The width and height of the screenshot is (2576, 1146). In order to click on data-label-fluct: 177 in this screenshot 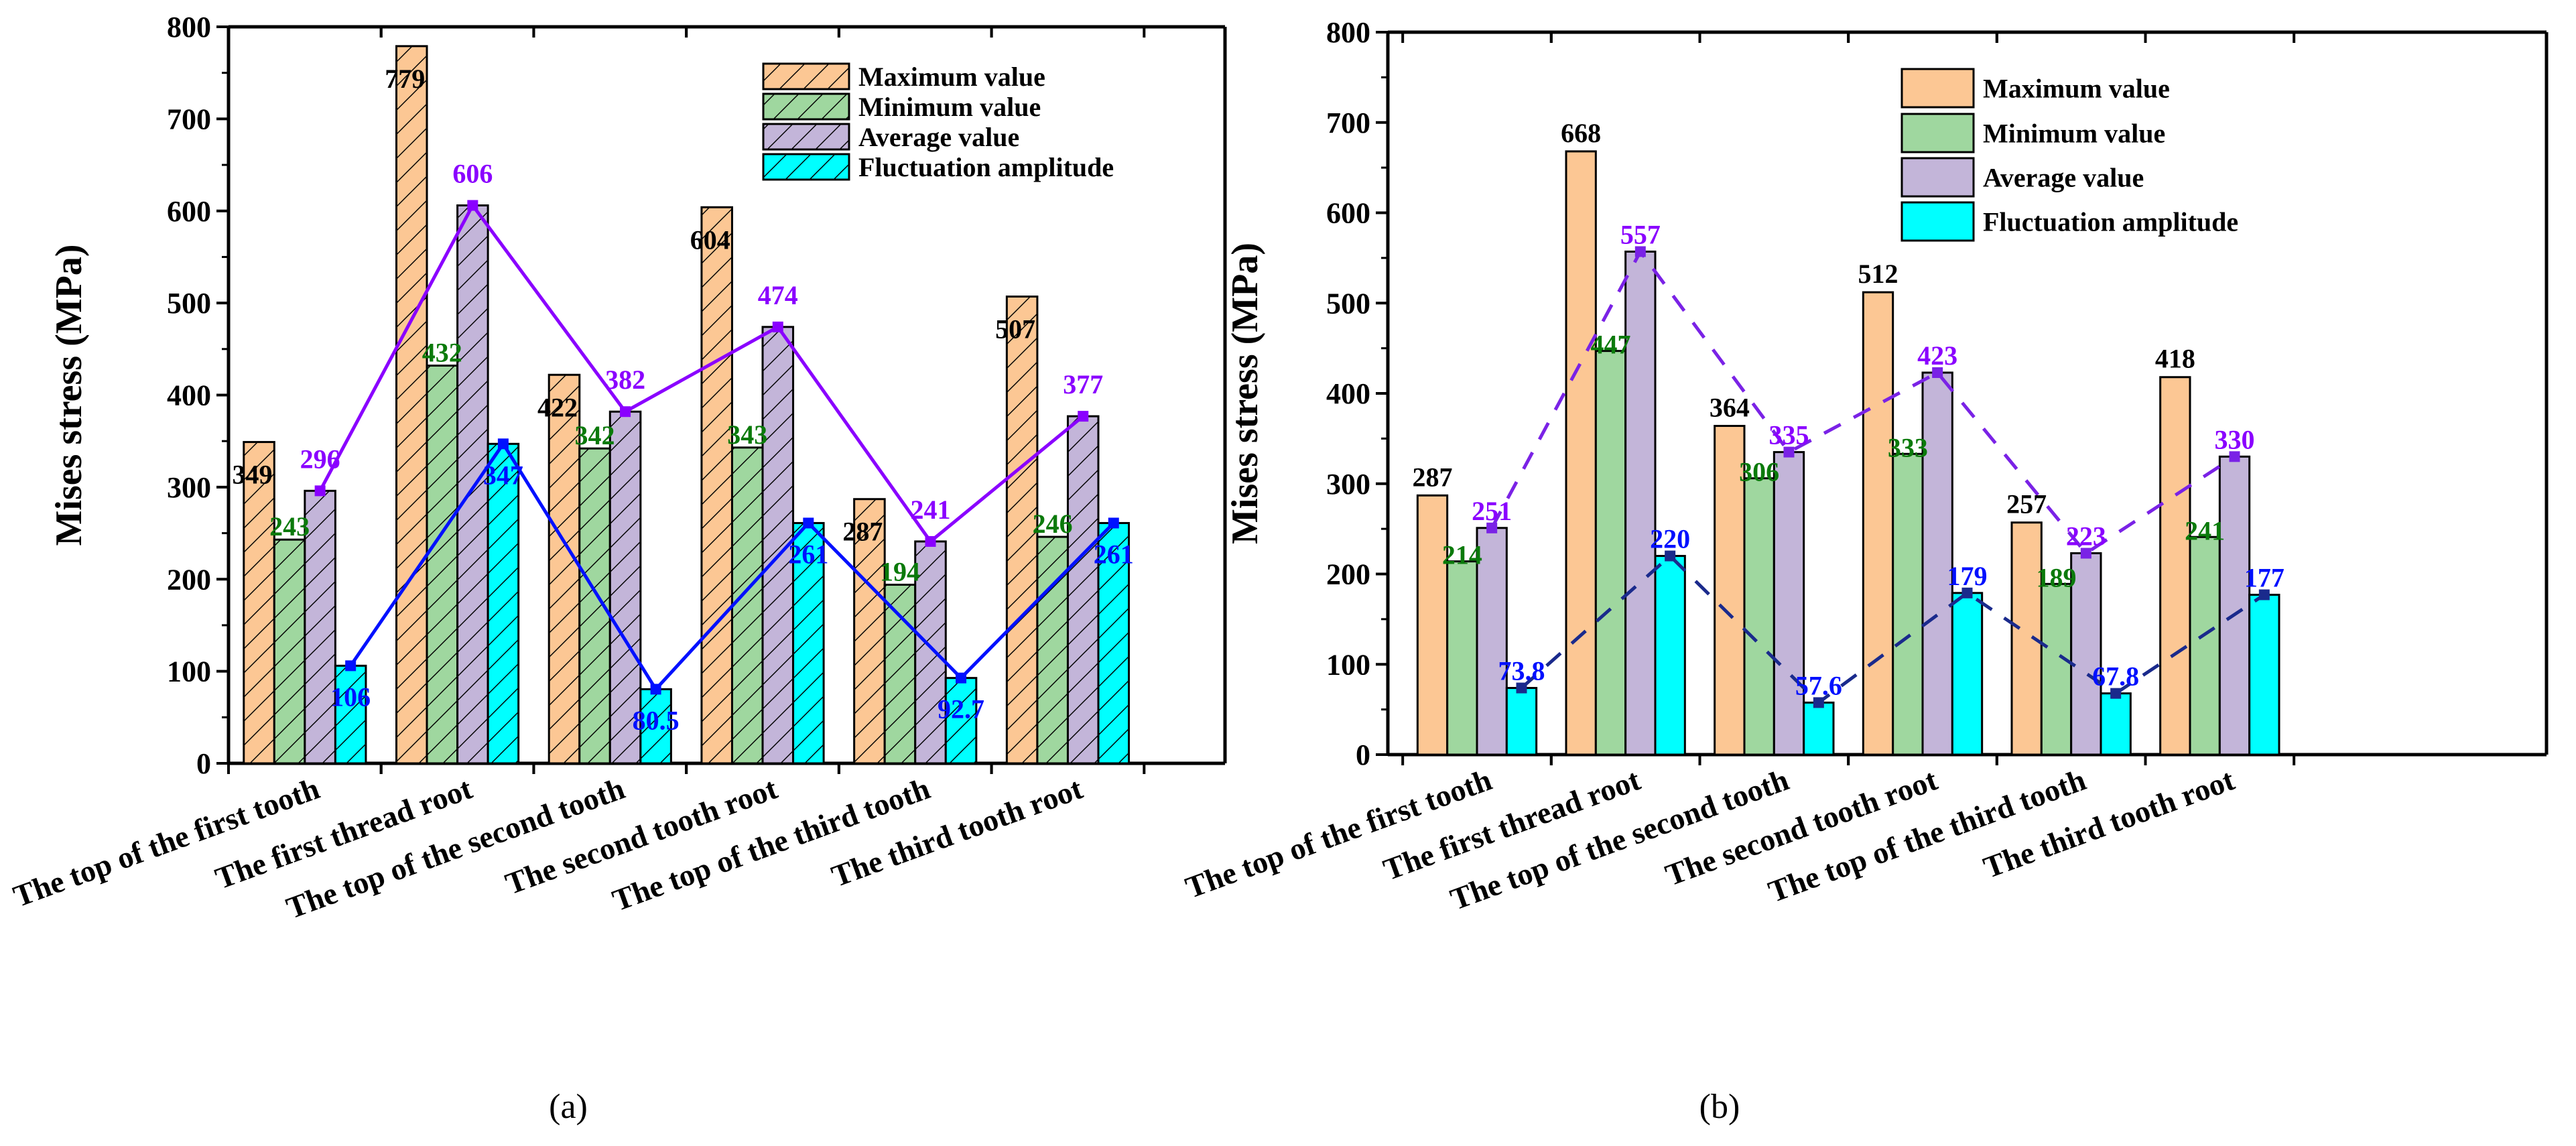, I will do `click(2264, 577)`.